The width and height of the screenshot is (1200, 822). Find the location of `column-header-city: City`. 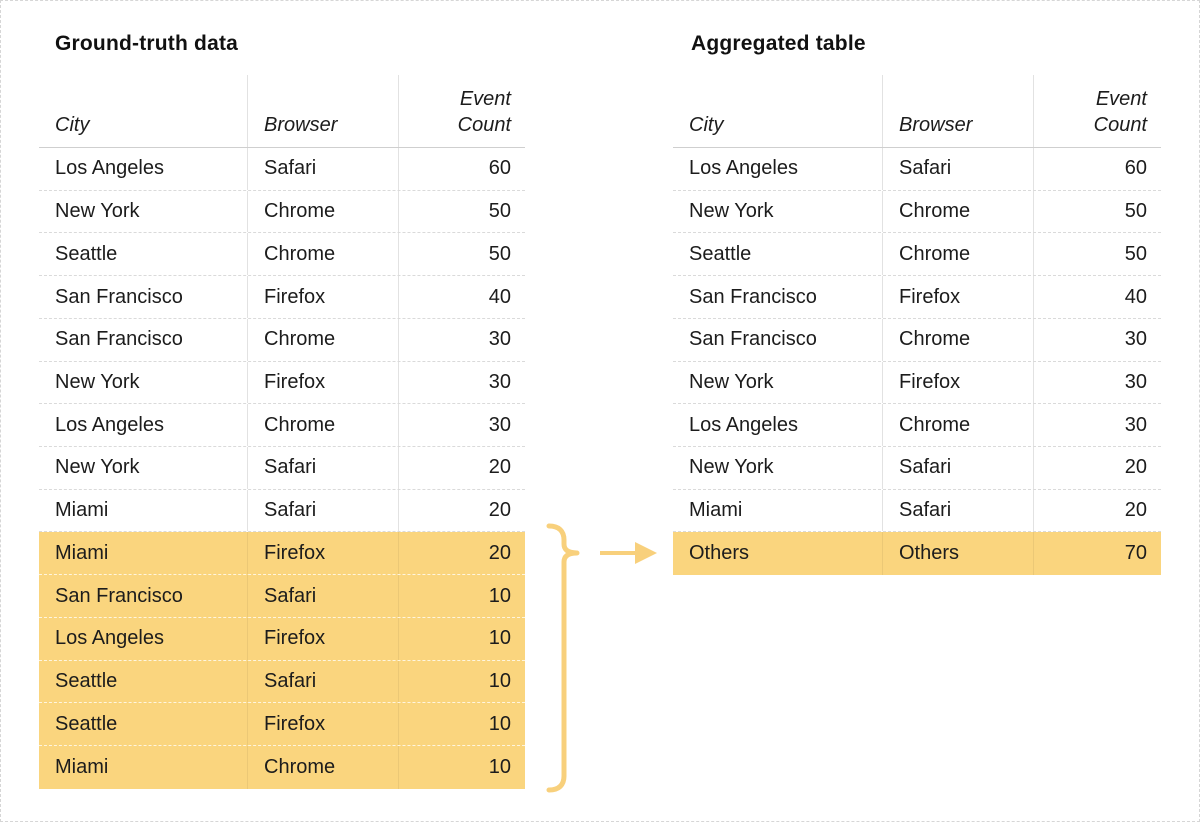

column-header-city: City is located at coordinates (706, 125).